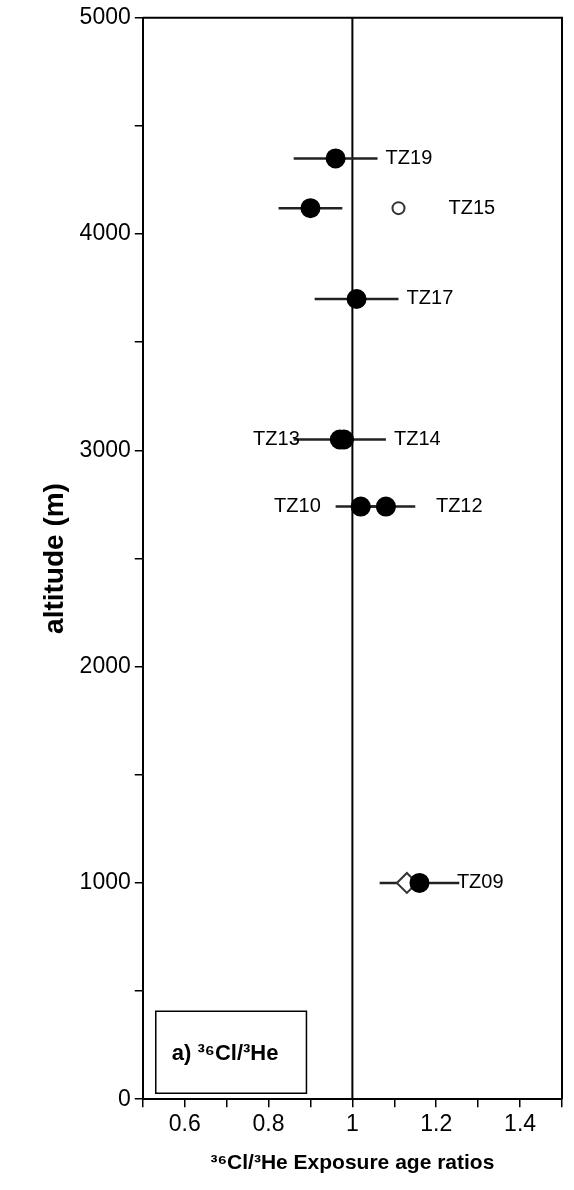 The height and width of the screenshot is (1190, 574). What do you see at coordinates (472, 206) in the screenshot?
I see `annotation: TZ15` at bounding box center [472, 206].